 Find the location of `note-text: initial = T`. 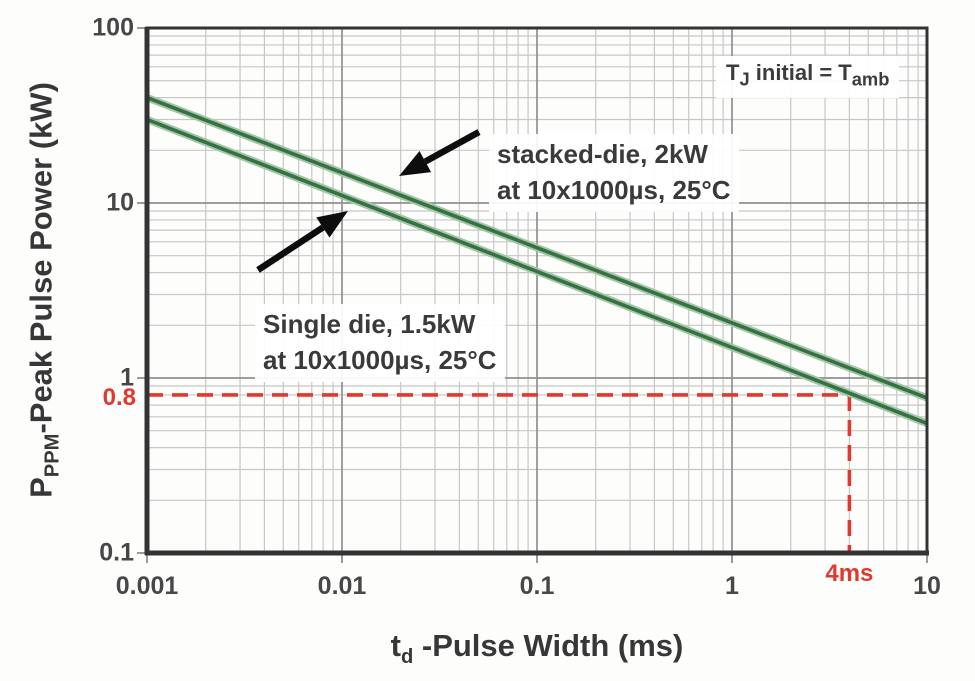

note-text: initial = T is located at coordinates (800, 72).